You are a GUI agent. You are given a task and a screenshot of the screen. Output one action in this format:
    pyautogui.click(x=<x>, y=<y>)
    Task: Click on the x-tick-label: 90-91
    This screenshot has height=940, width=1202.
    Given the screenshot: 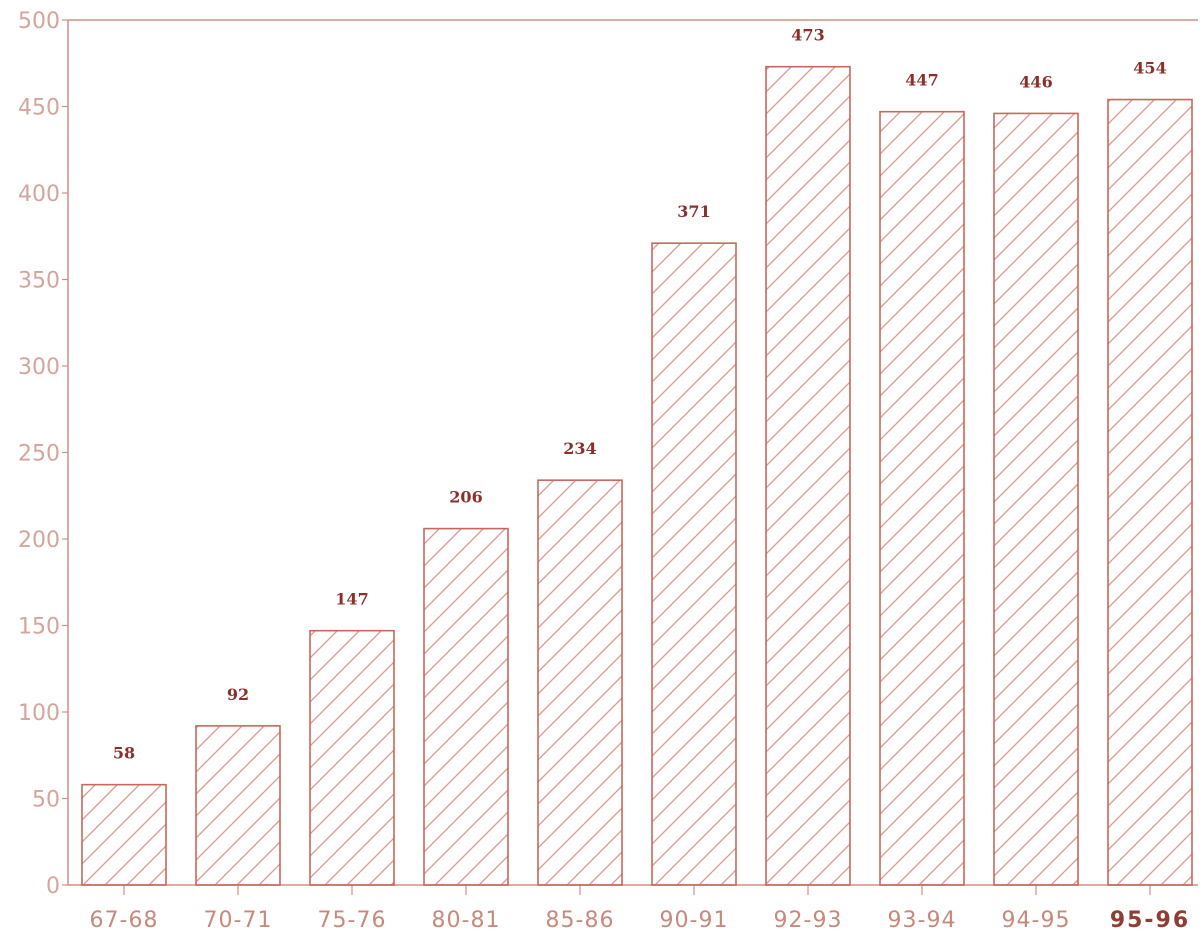 What is the action you would take?
    pyautogui.click(x=694, y=920)
    